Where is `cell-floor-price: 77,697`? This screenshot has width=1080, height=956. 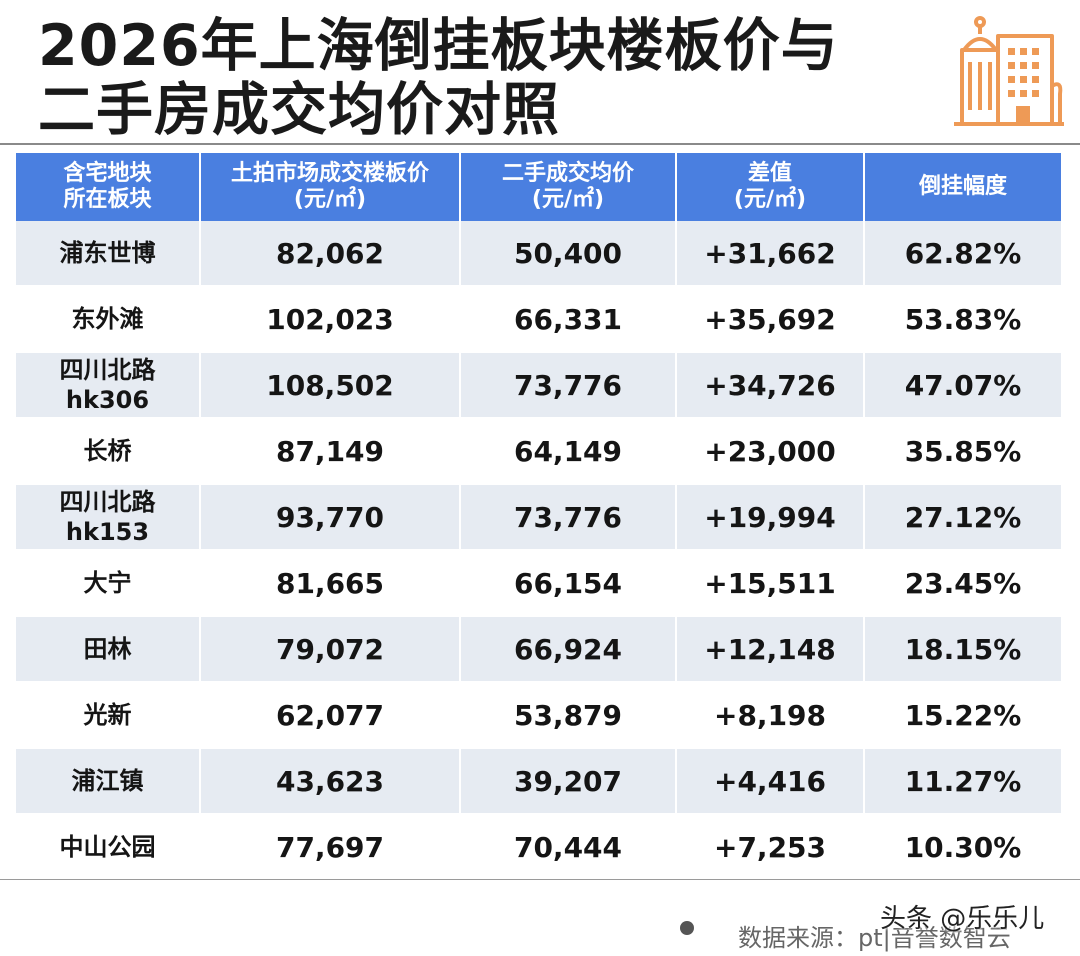 cell-floor-price: 77,697 is located at coordinates (330, 847).